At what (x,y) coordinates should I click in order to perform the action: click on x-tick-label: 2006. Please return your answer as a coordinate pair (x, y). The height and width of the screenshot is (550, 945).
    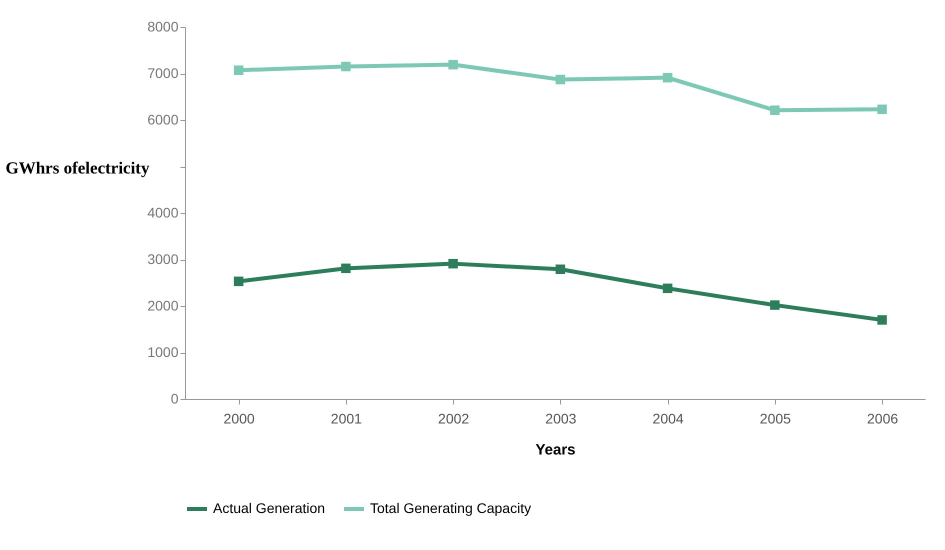
    Looking at the image, I should click on (882, 418).